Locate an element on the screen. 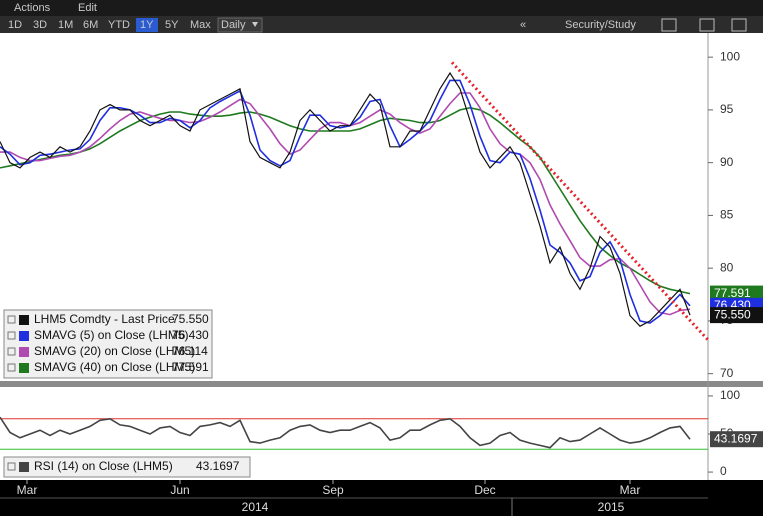 The image size is (763, 516). range-button: 3D is located at coordinates (40, 25).